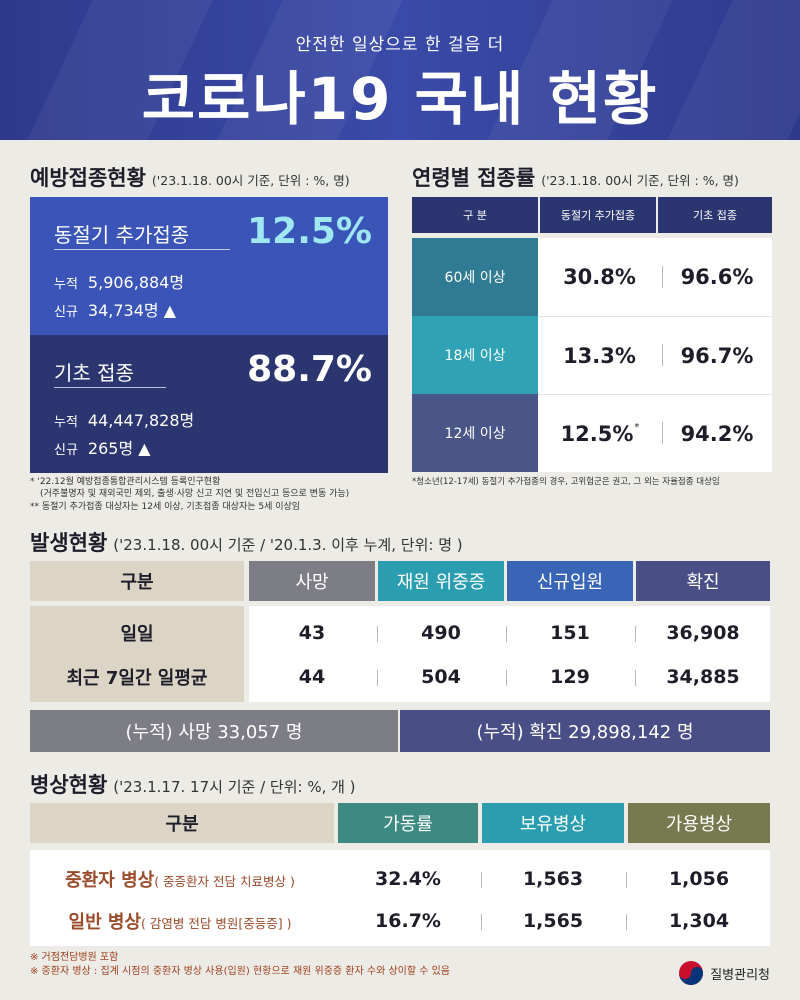 The image size is (800, 1000). What do you see at coordinates (250, 180) in the screenshot?
I see `vaccination-note: ('23.1.18. 00시 기준, 단위 : %, 명)` at bounding box center [250, 180].